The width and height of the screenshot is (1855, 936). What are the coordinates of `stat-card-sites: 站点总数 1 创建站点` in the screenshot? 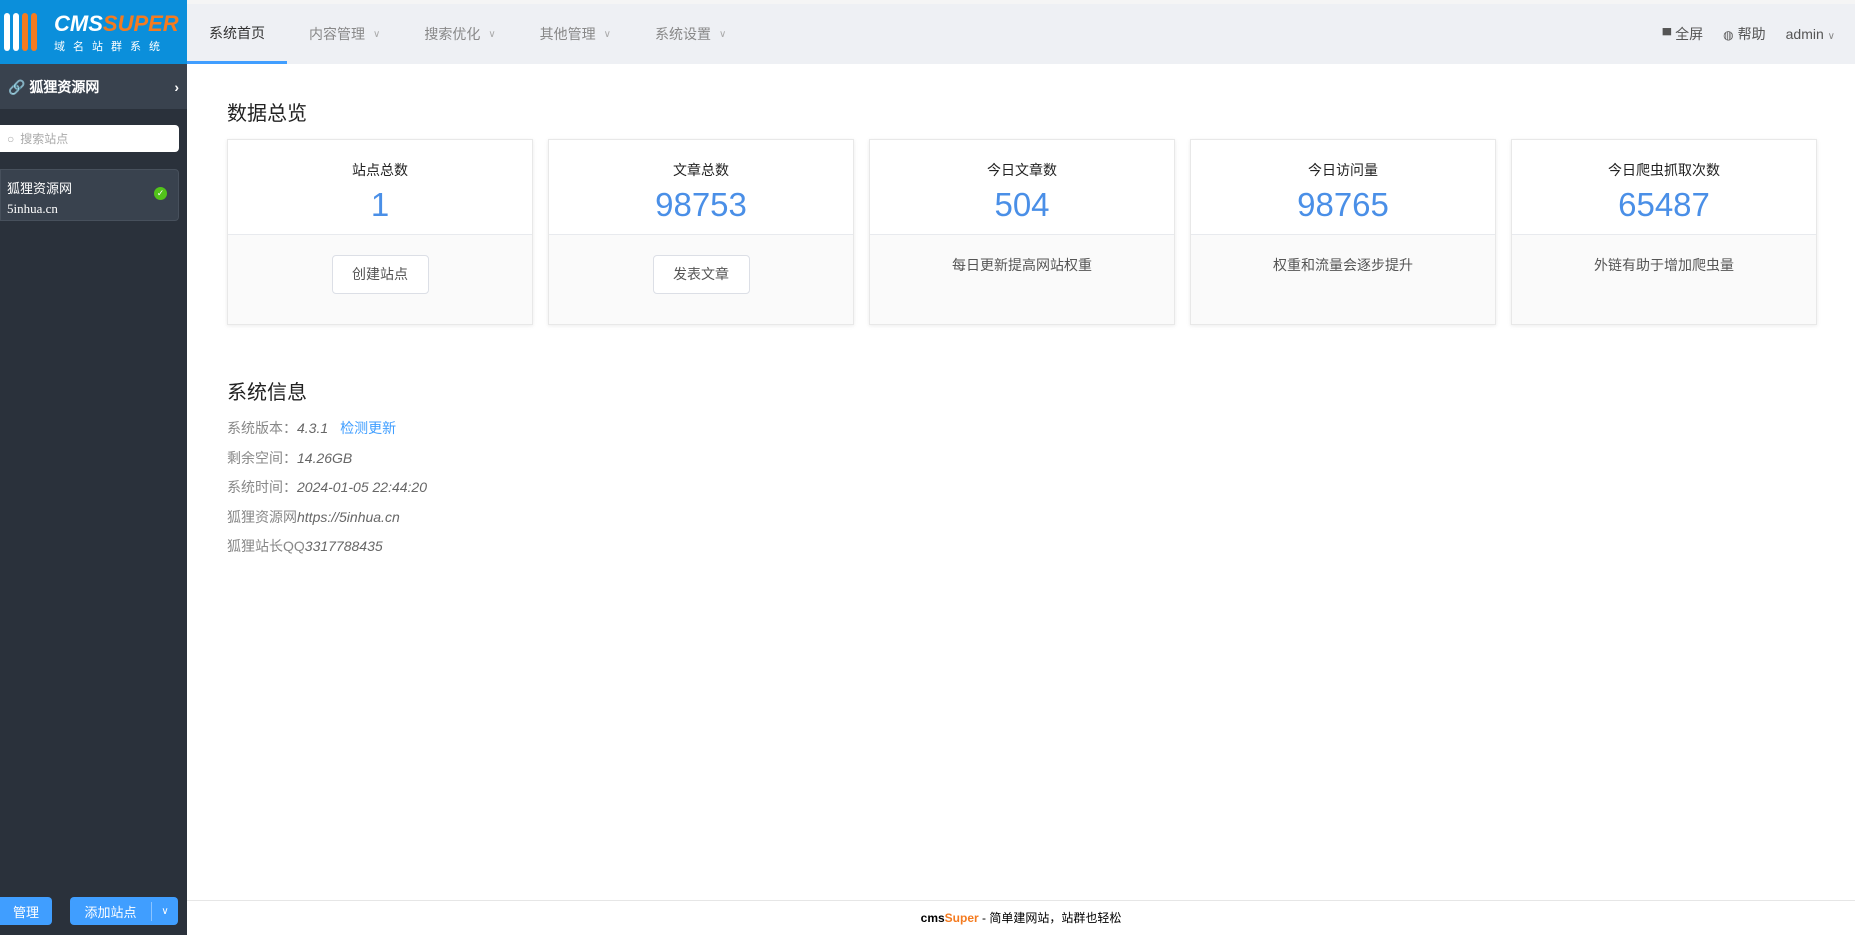 It's located at (380, 232).